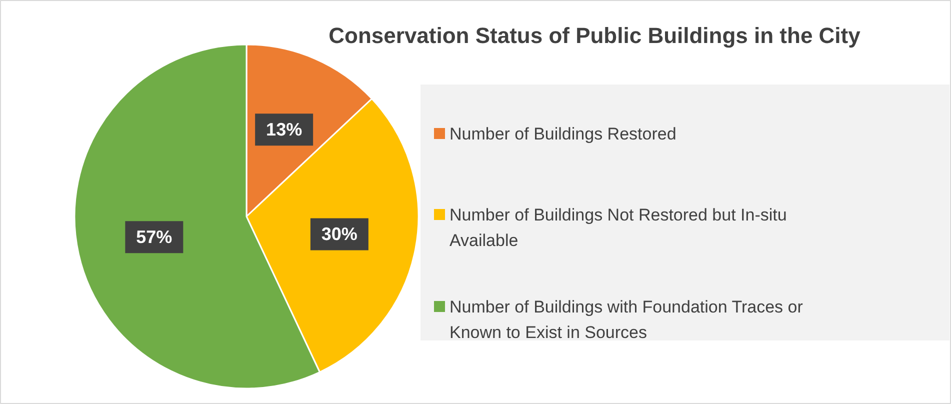 The height and width of the screenshot is (404, 951). I want to click on data-label: 13%, so click(284, 130).